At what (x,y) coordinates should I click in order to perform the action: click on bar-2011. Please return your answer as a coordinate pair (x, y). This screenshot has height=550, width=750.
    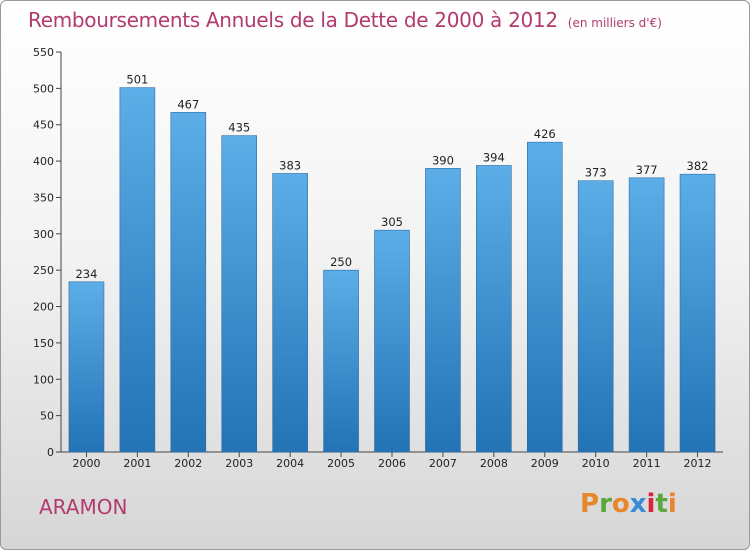
    Looking at the image, I should click on (646, 315).